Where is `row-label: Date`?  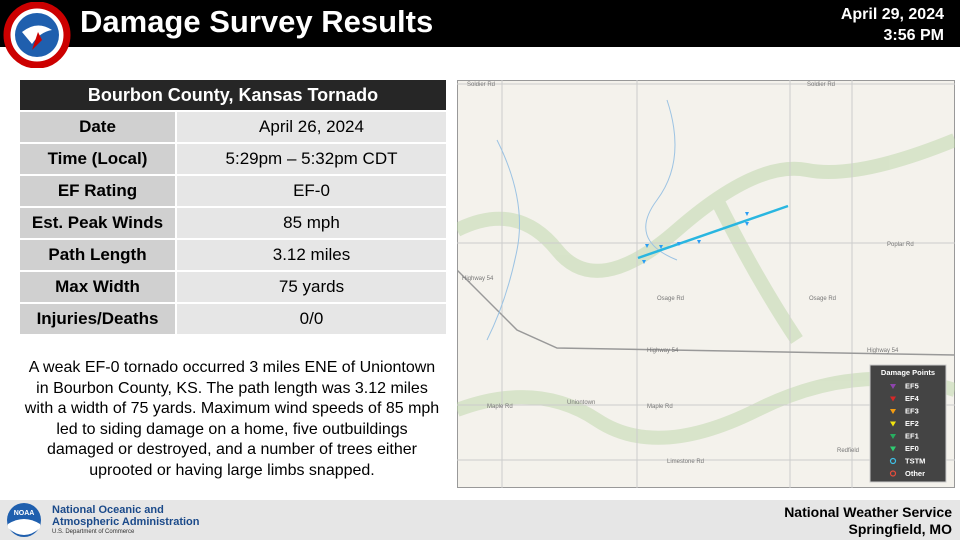
row-label: Date is located at coordinates (97, 127).